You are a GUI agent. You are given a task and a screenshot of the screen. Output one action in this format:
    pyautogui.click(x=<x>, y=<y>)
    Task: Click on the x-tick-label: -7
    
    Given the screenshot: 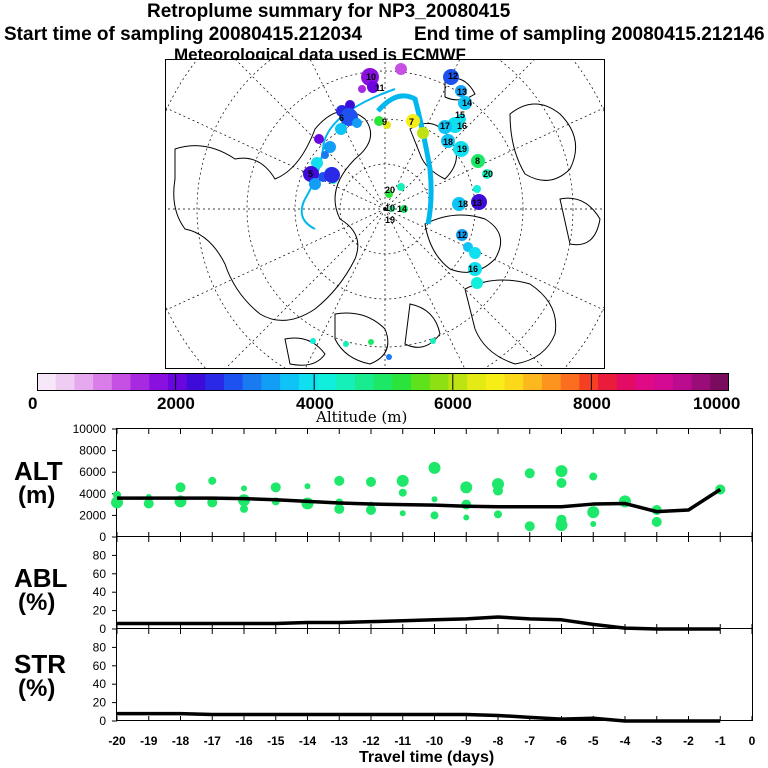 What is the action you would take?
    pyautogui.click(x=529, y=741)
    